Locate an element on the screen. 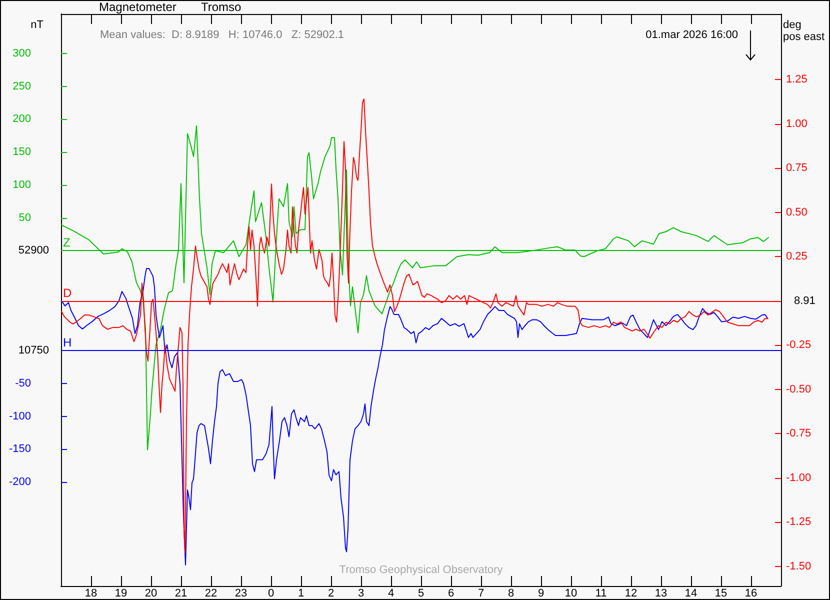 This screenshot has height=600, width=830. ref-line-label: D is located at coordinates (67, 293).